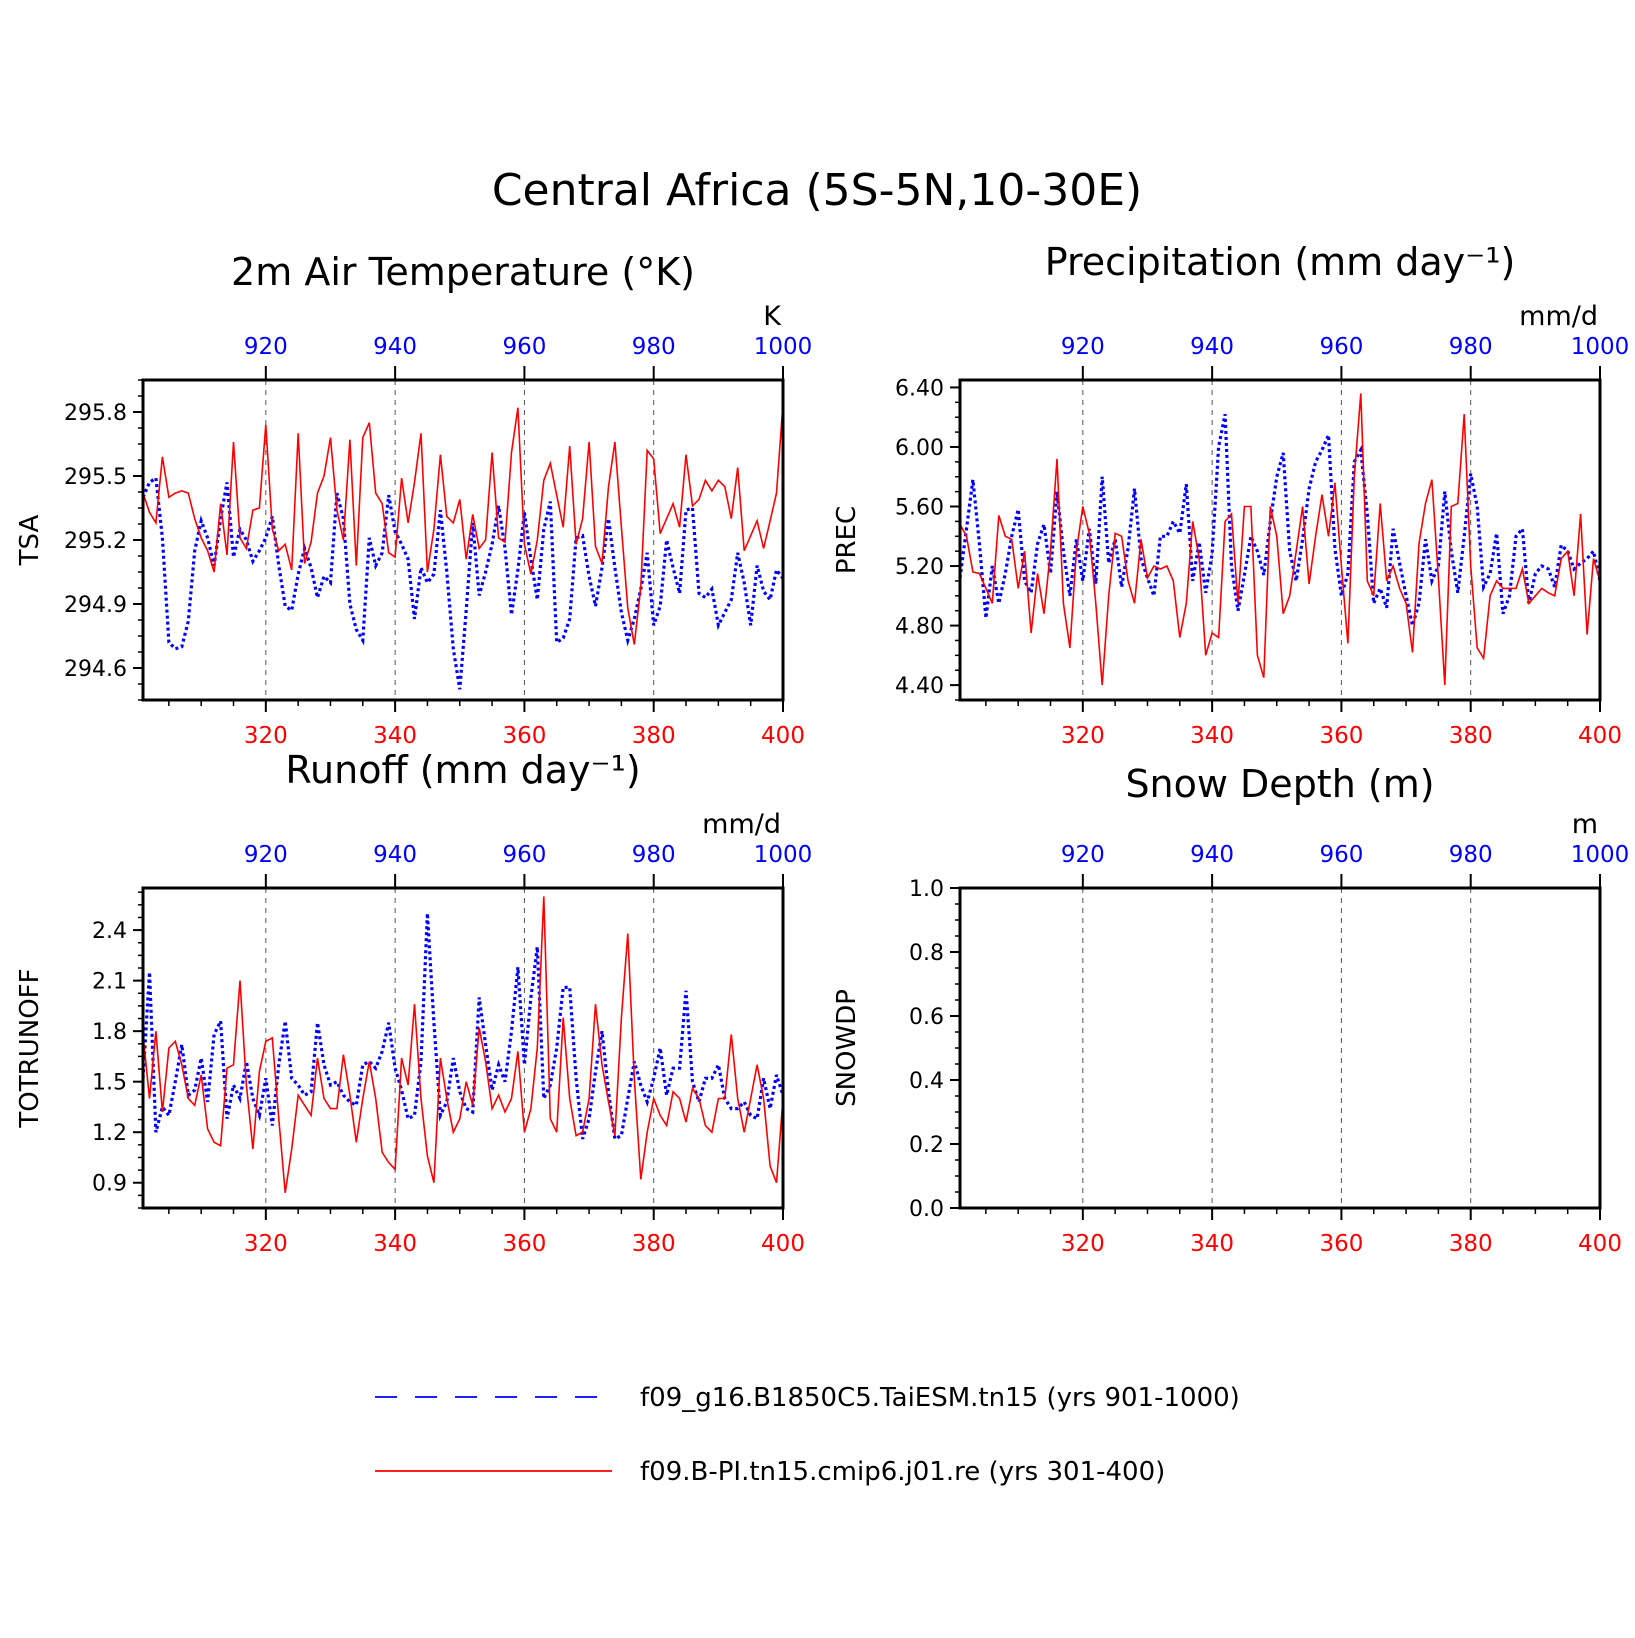 The width and height of the screenshot is (1635, 1638). What do you see at coordinates (95, 477) in the screenshot?
I see `y-tick-label: 295.5` at bounding box center [95, 477].